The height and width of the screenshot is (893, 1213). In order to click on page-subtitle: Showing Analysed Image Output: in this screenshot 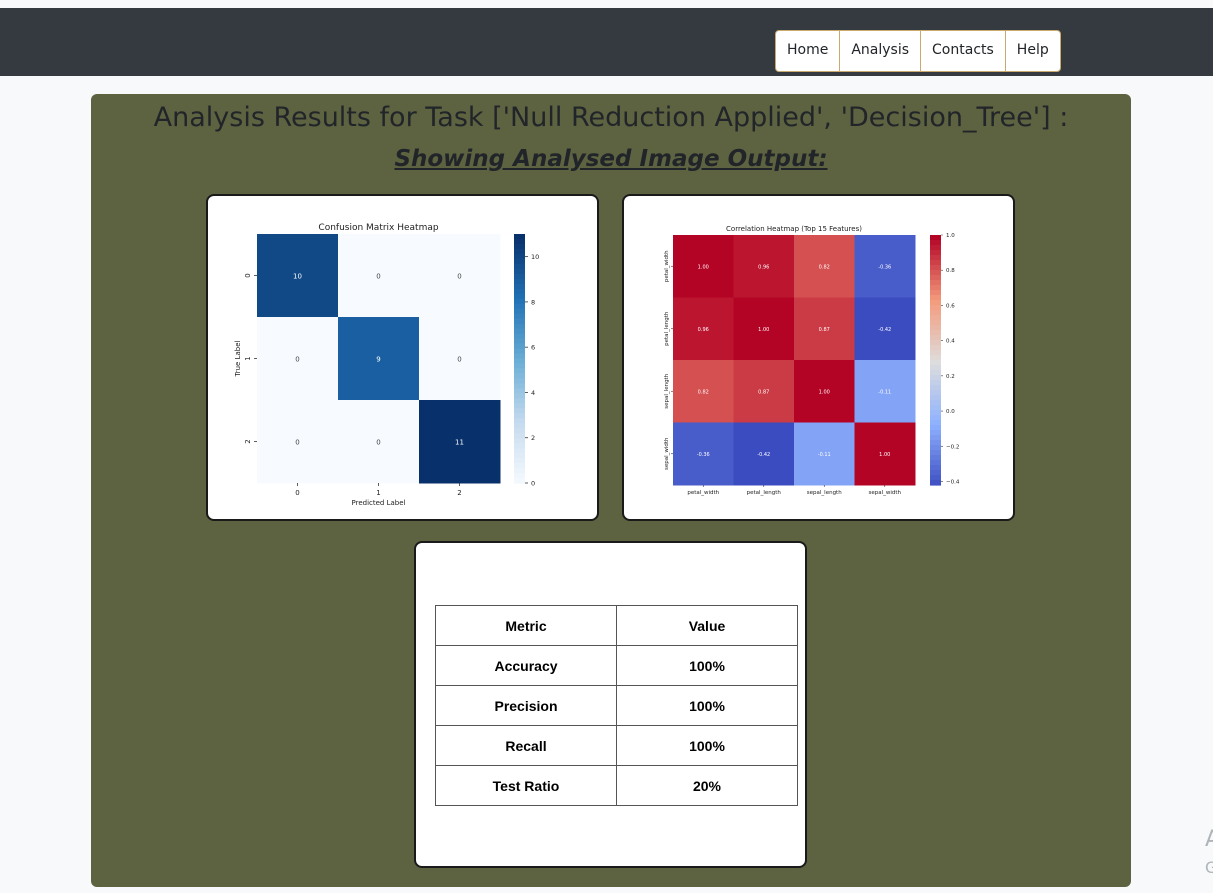, I will do `click(611, 159)`.